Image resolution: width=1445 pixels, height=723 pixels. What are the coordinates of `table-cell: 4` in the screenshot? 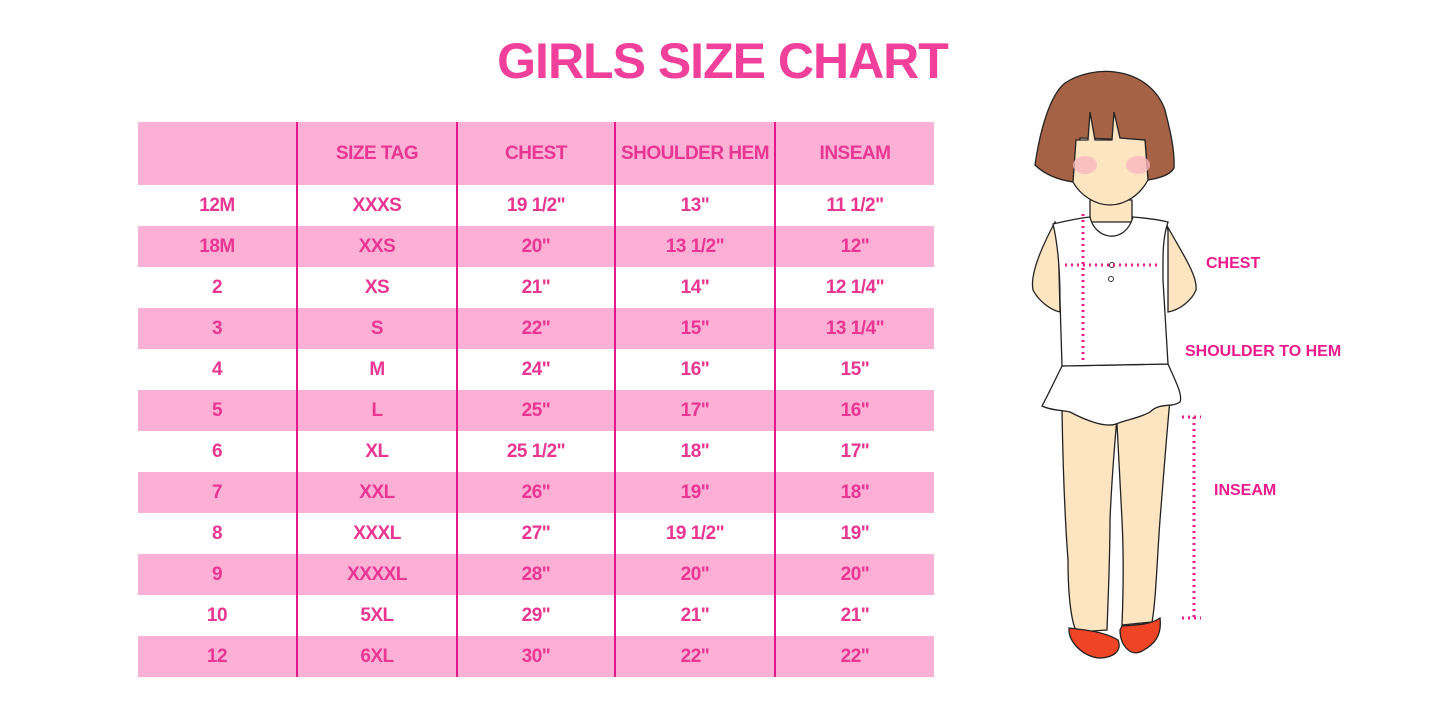 It's located at (217, 369).